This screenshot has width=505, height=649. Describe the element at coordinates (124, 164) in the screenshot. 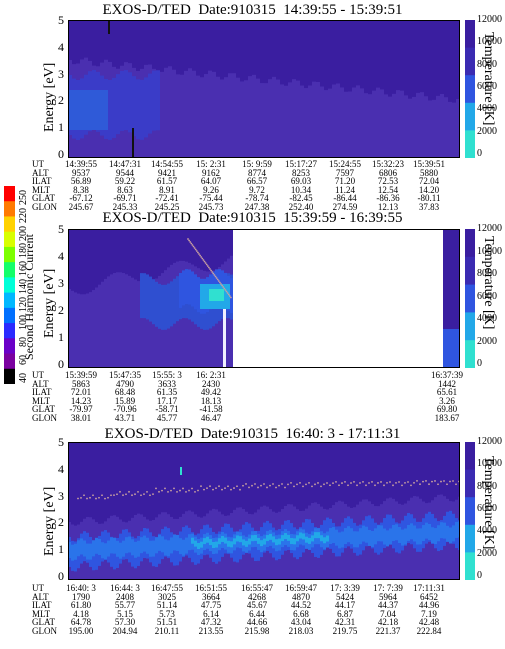

I see `orbit-value: 14:47:31` at that location.